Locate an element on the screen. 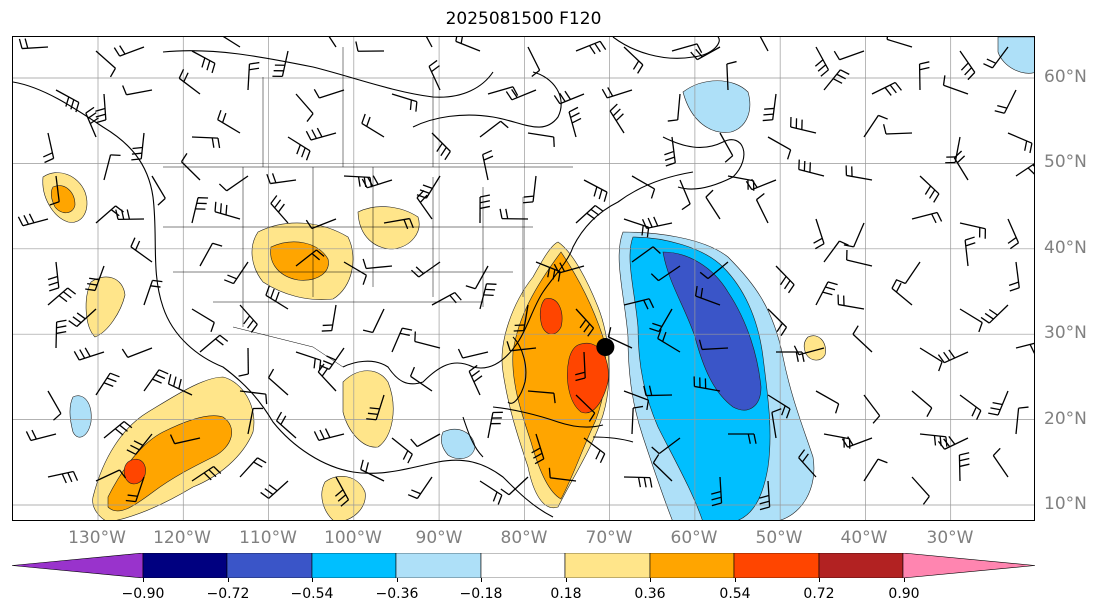 Image resolution: width=1105 pixels, height=615 pixels. coastline-arctic is located at coordinates (666, 48).